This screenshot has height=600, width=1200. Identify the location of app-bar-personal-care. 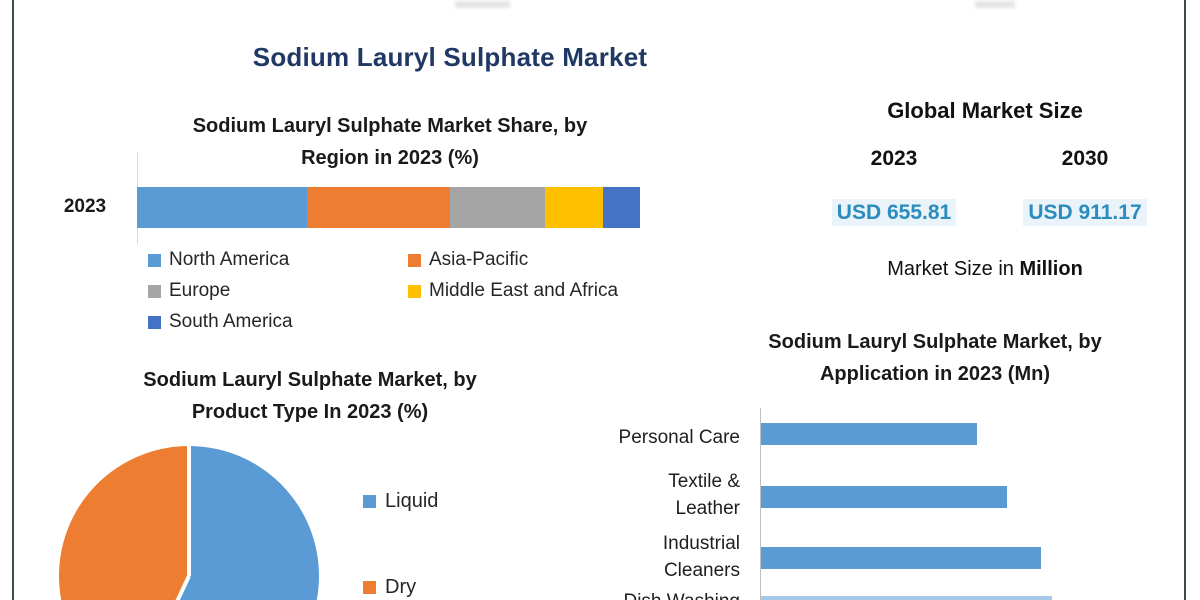
(869, 434).